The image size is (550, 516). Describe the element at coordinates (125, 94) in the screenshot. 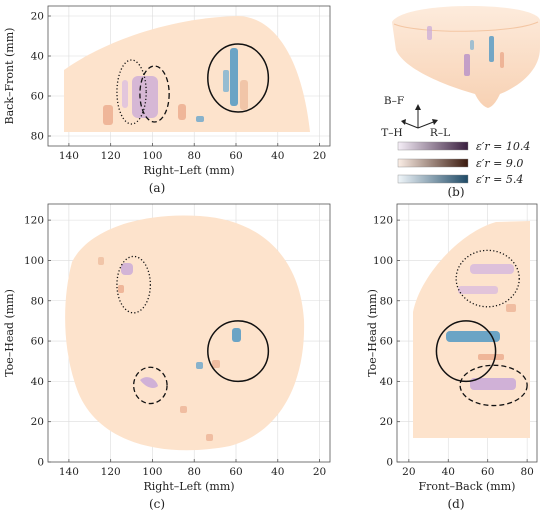

I see `panel-a-inclusion-purple-small` at that location.